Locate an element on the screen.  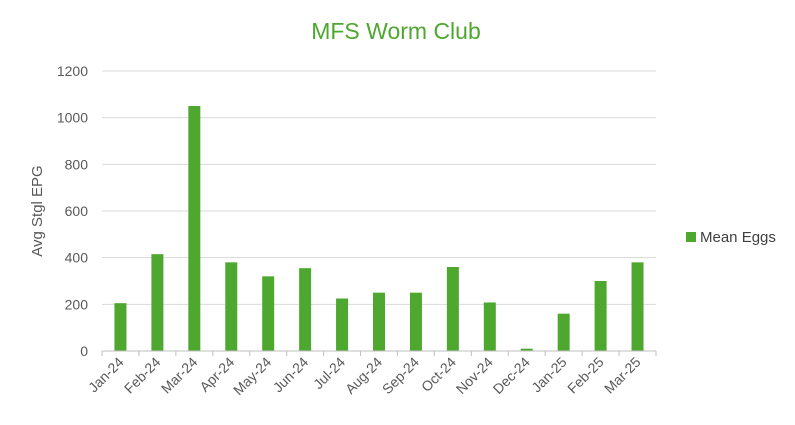
legend-label-mean-eggs: Mean Eggs is located at coordinates (738, 237).